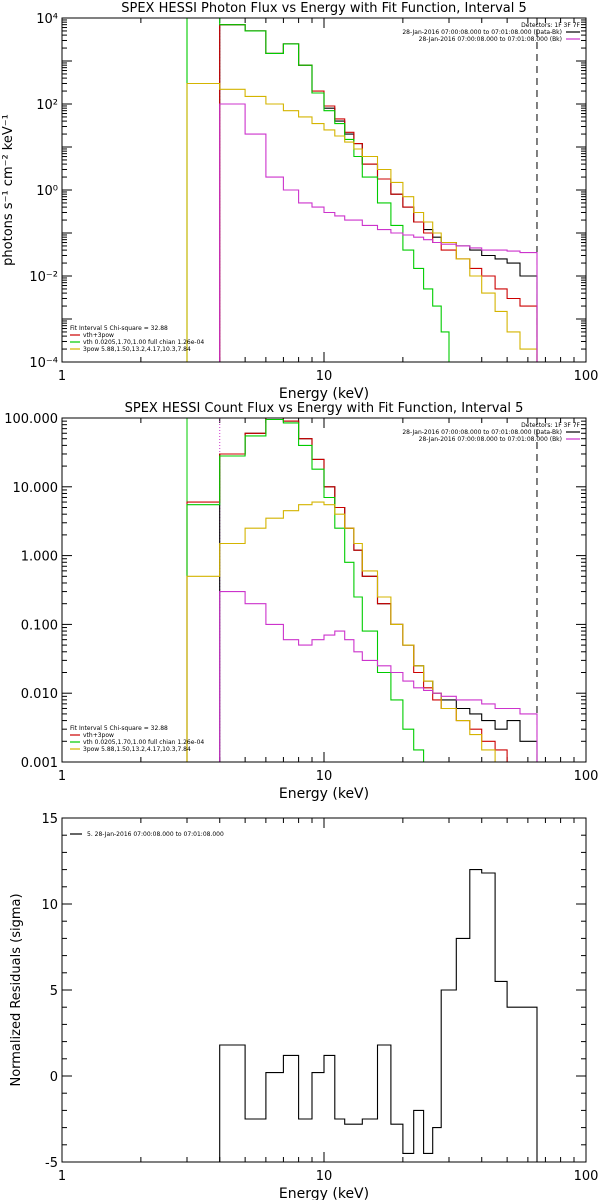  What do you see at coordinates (47, 105) in the screenshot?
I see `y-tick-label: 10²` at bounding box center [47, 105].